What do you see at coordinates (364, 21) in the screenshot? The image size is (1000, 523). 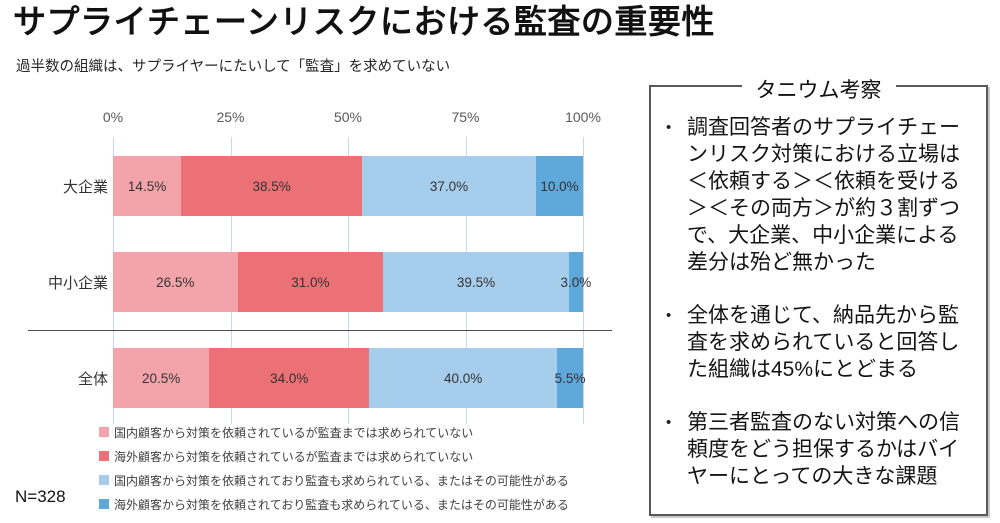 I see `page-title: サプライチェーンリスクにおける監査の重要性` at bounding box center [364, 21].